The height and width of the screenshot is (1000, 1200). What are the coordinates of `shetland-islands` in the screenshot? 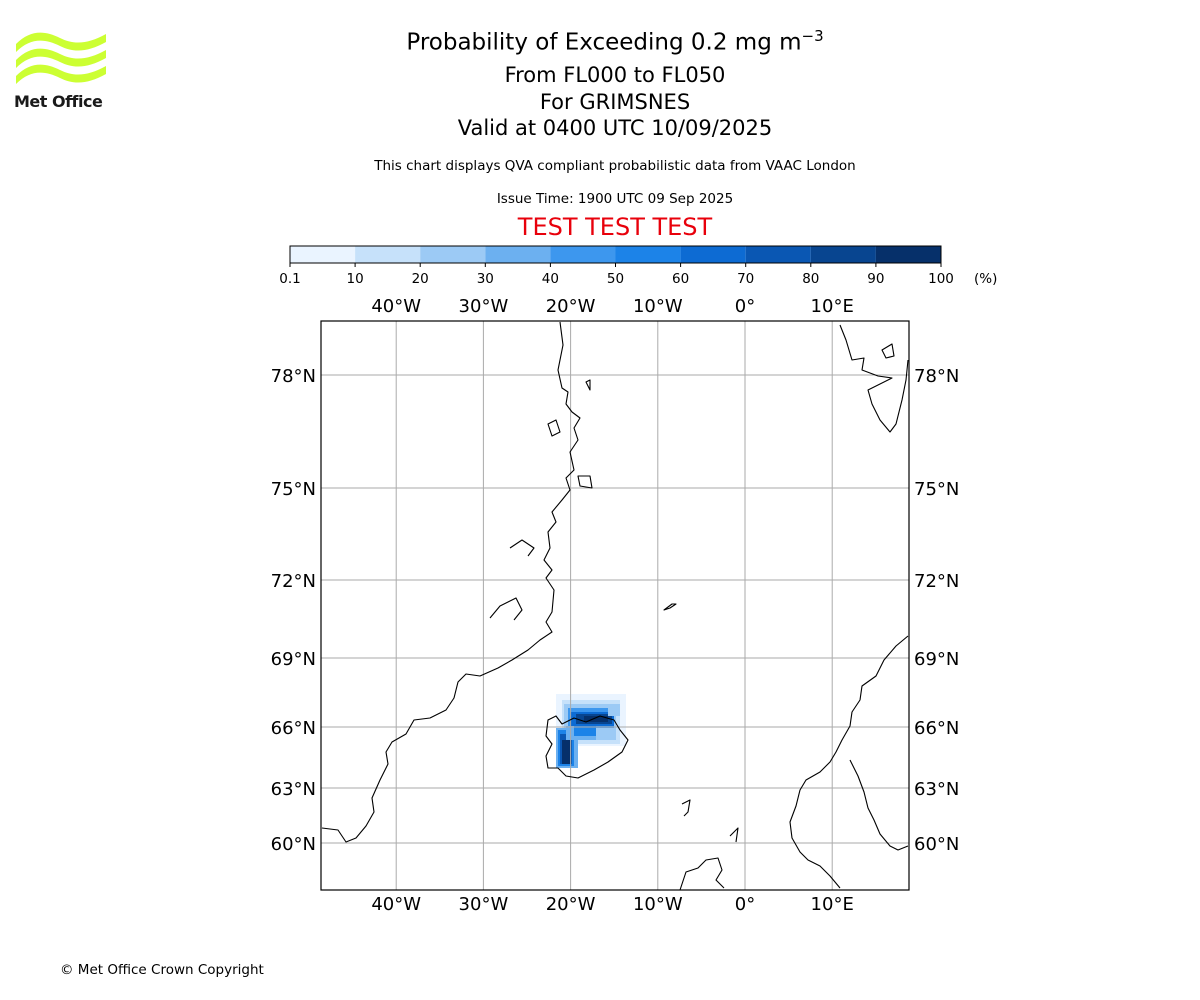 It's located at (734, 835).